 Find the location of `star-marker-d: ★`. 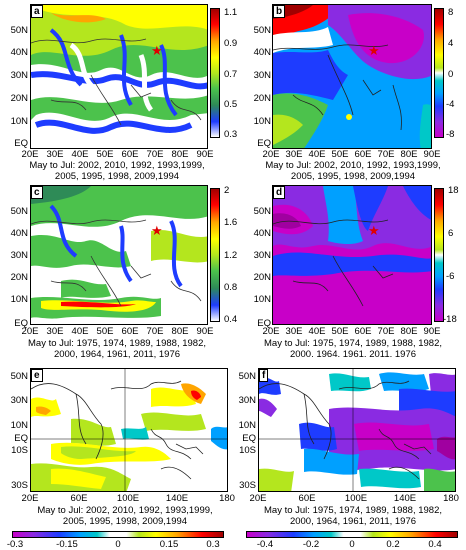

star-marker-d: ★ is located at coordinates (374, 230).